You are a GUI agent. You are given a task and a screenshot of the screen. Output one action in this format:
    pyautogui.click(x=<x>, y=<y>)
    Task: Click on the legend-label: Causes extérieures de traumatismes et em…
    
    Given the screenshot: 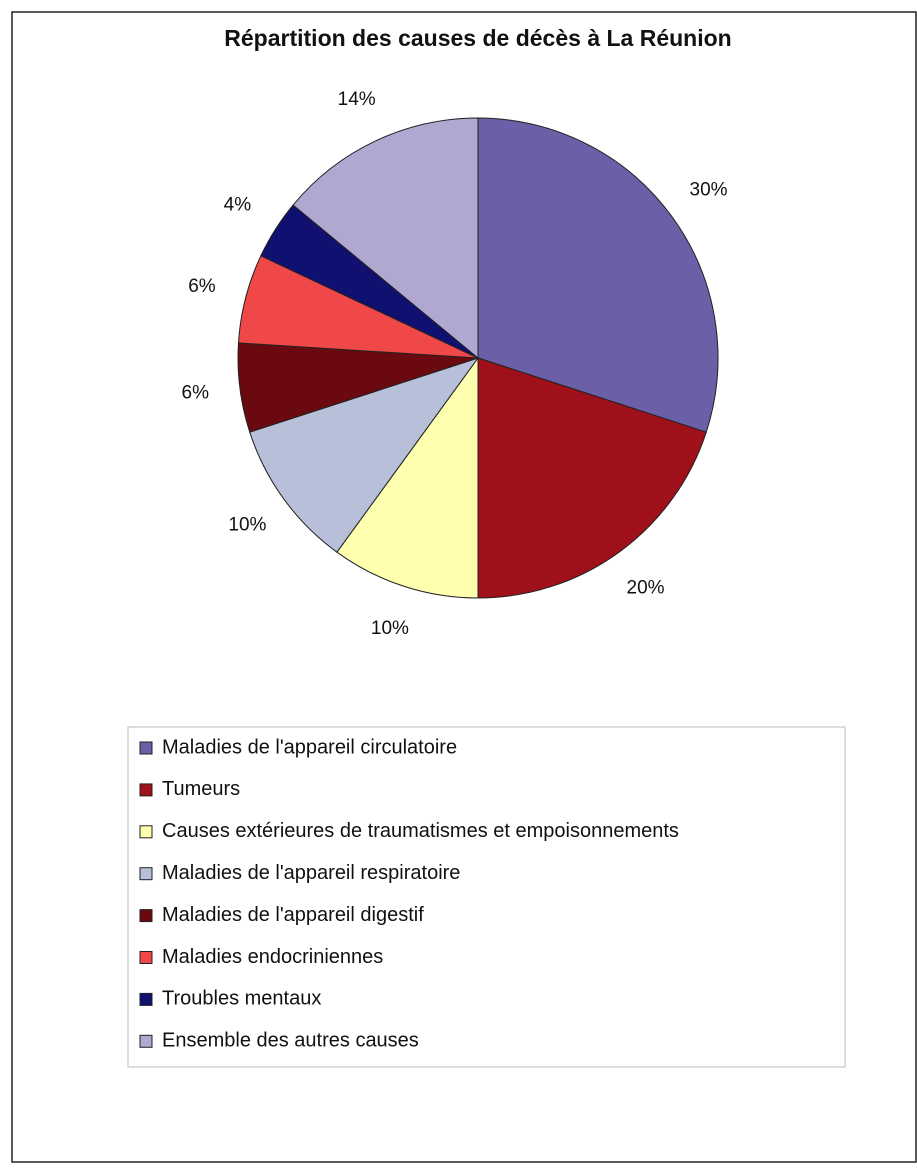 What is the action you would take?
    pyautogui.click(x=420, y=831)
    